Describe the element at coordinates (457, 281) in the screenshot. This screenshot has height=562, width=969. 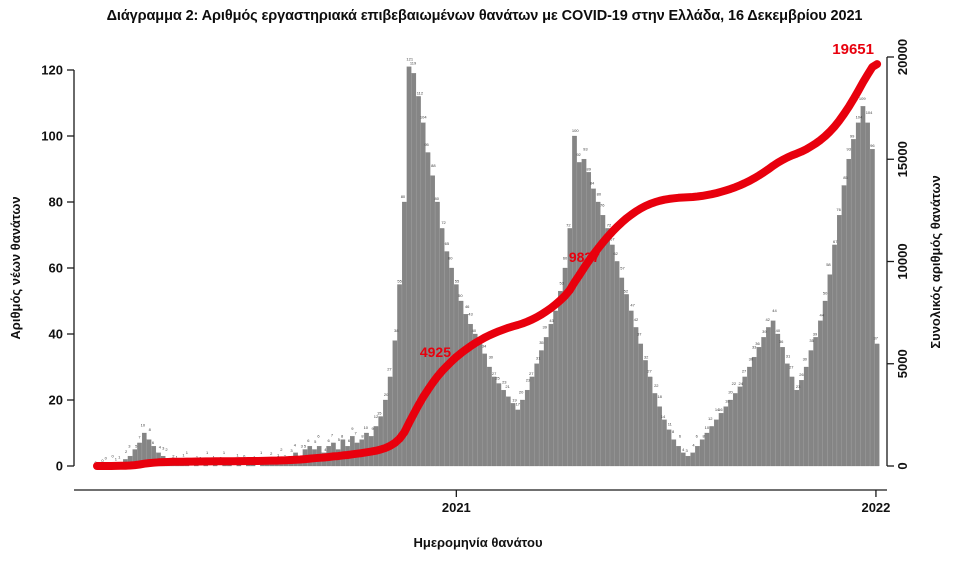
I see `bar-label: 55` at that location.